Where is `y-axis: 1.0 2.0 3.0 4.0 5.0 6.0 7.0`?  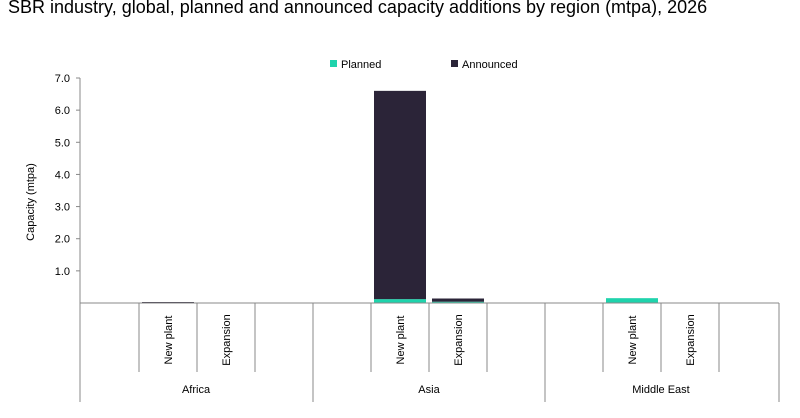 y-axis: 1.0 2.0 3.0 4.0 5.0 6.0 7.0 is located at coordinates (68, 188).